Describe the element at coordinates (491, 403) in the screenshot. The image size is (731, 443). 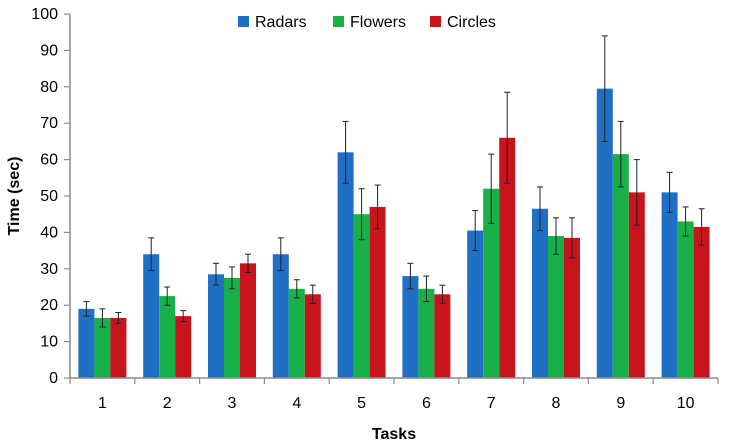
I see `x-tick-label: 7` at that location.